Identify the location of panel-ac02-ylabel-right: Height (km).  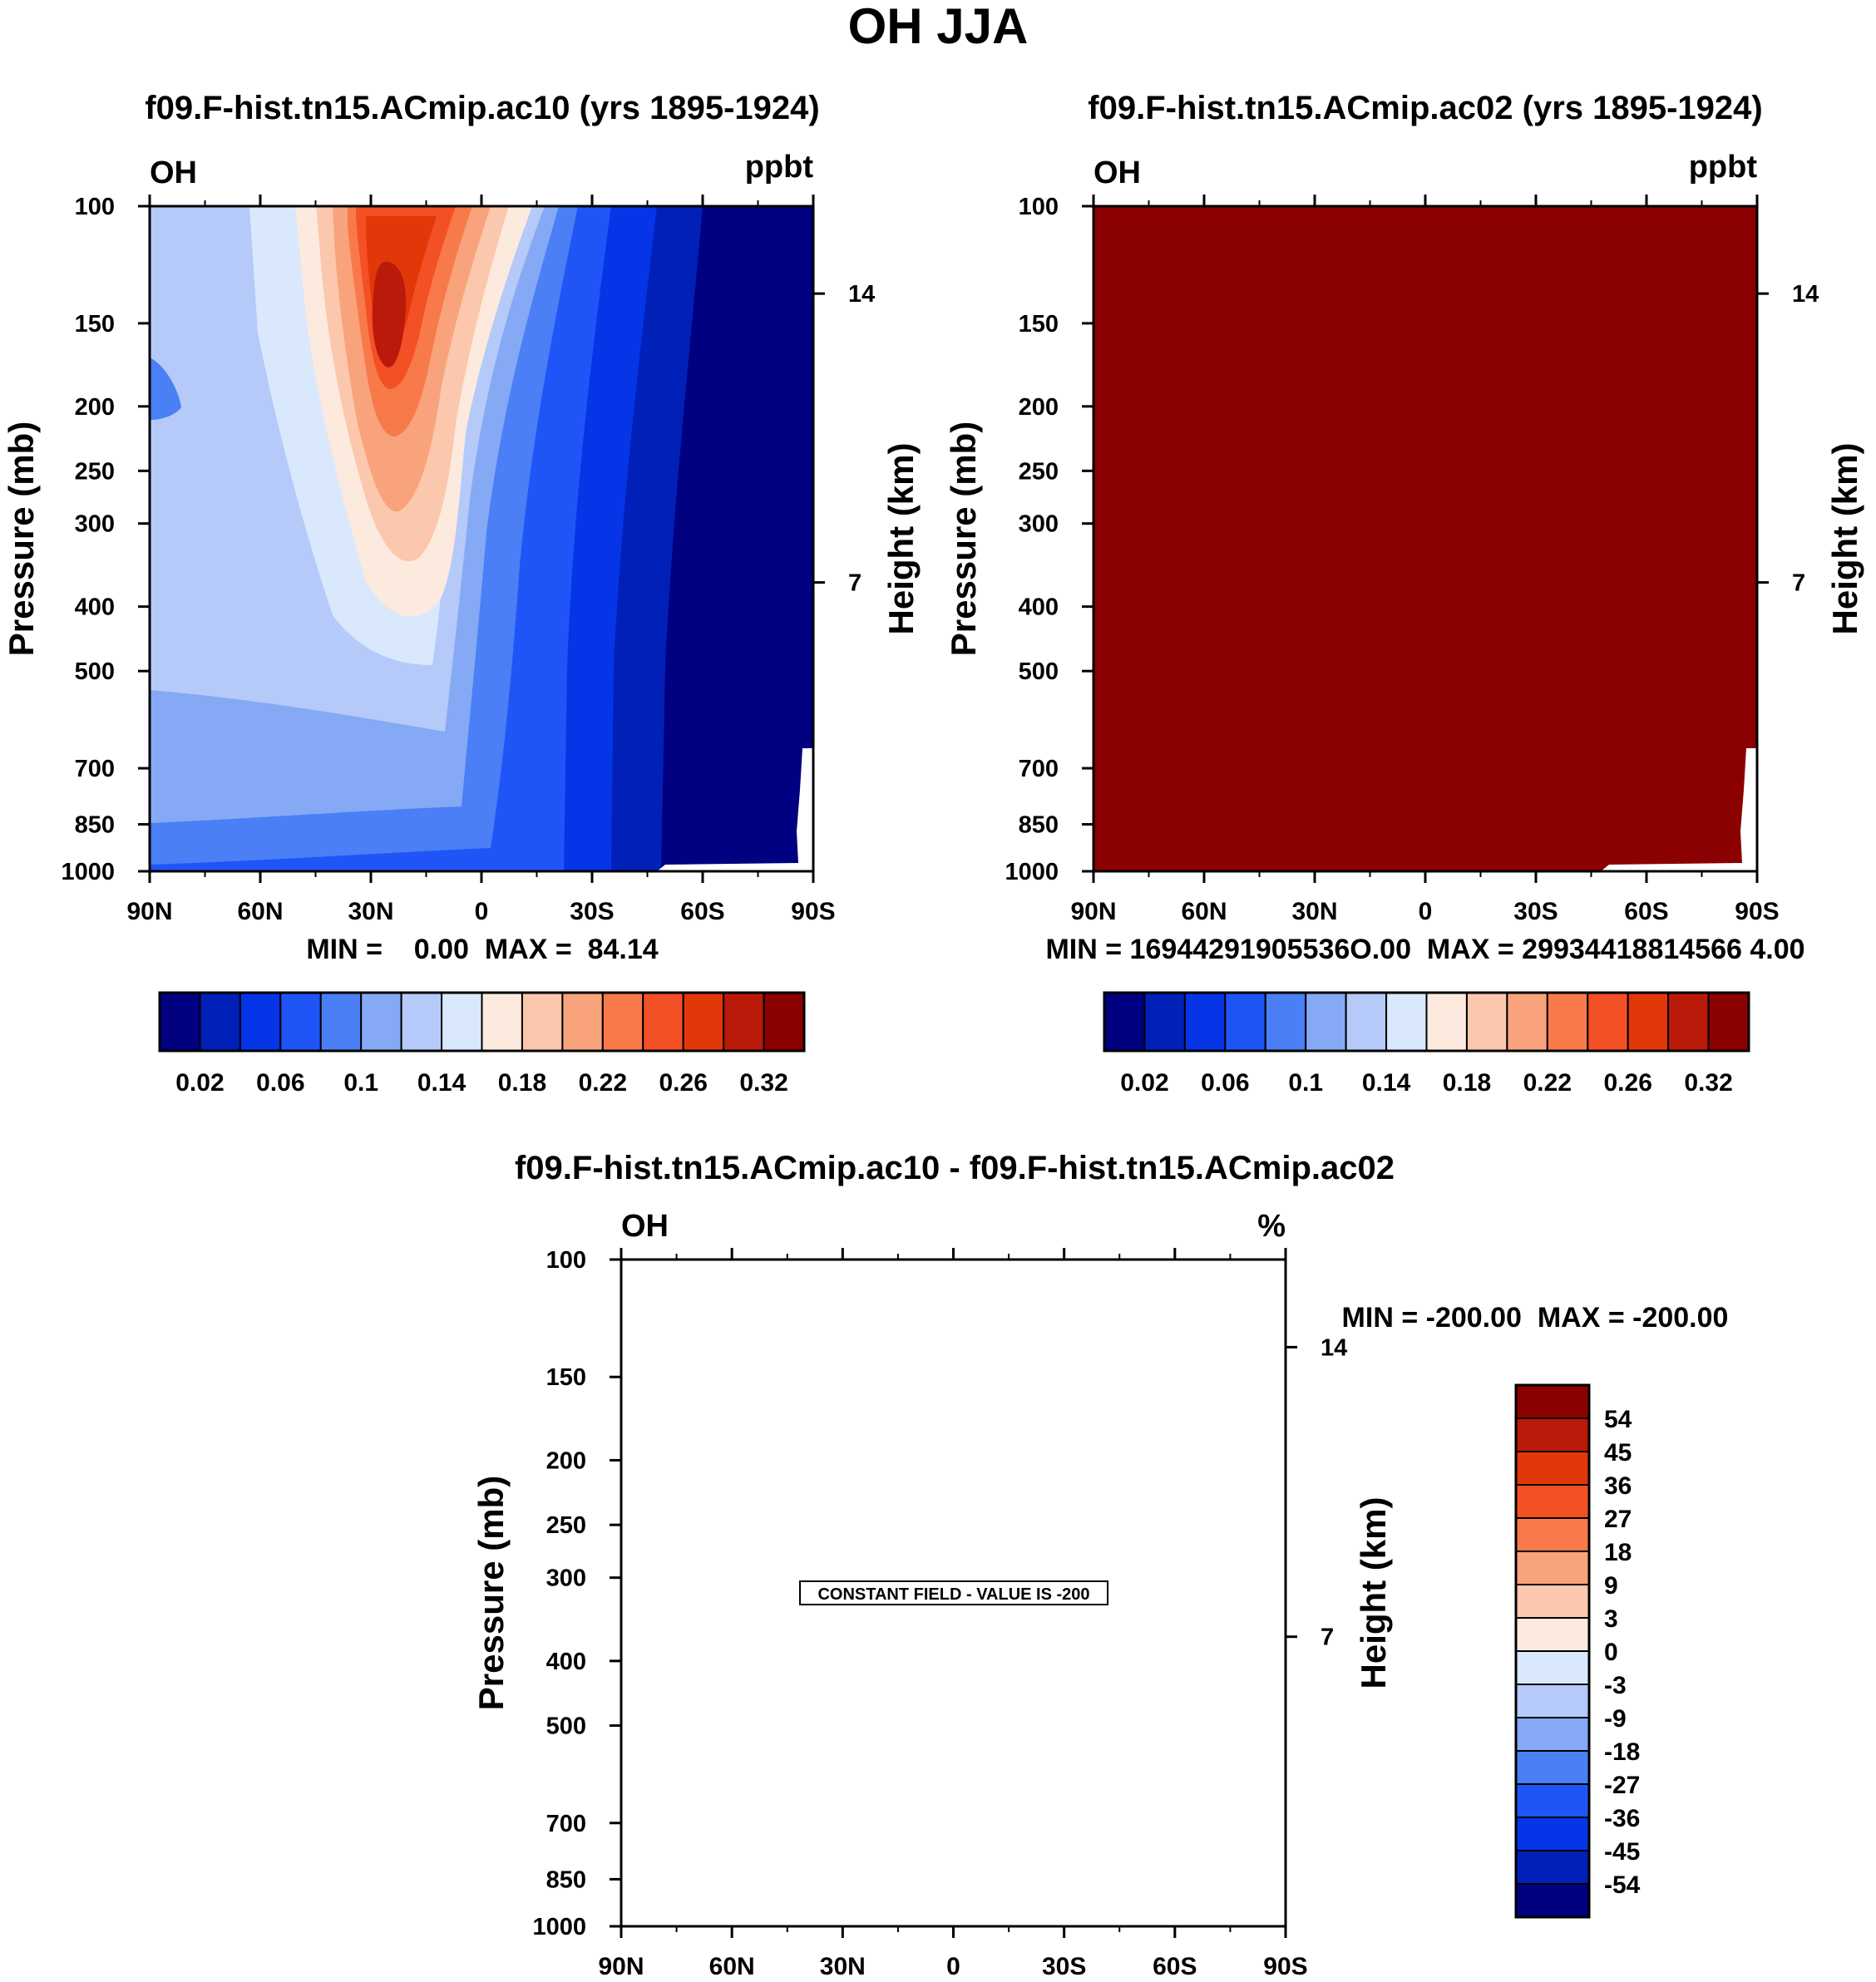
(1844, 539).